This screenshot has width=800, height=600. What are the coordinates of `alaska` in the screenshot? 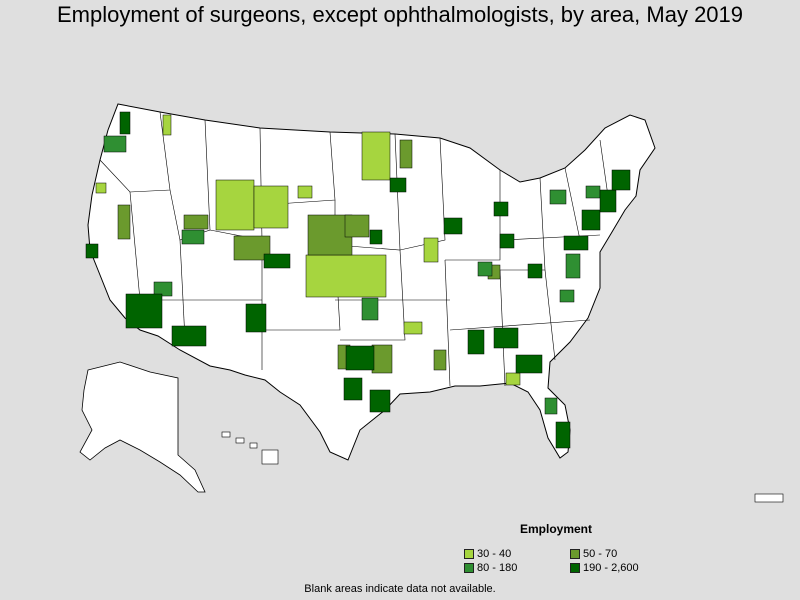 It's located at (142, 427).